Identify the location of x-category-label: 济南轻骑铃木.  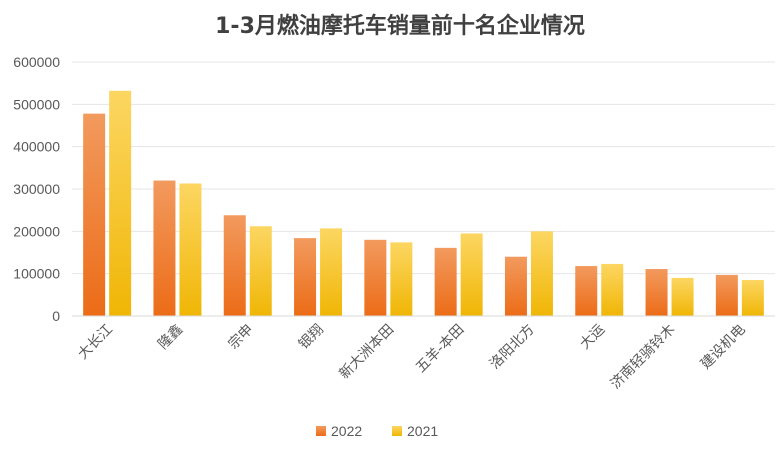
(643, 357).